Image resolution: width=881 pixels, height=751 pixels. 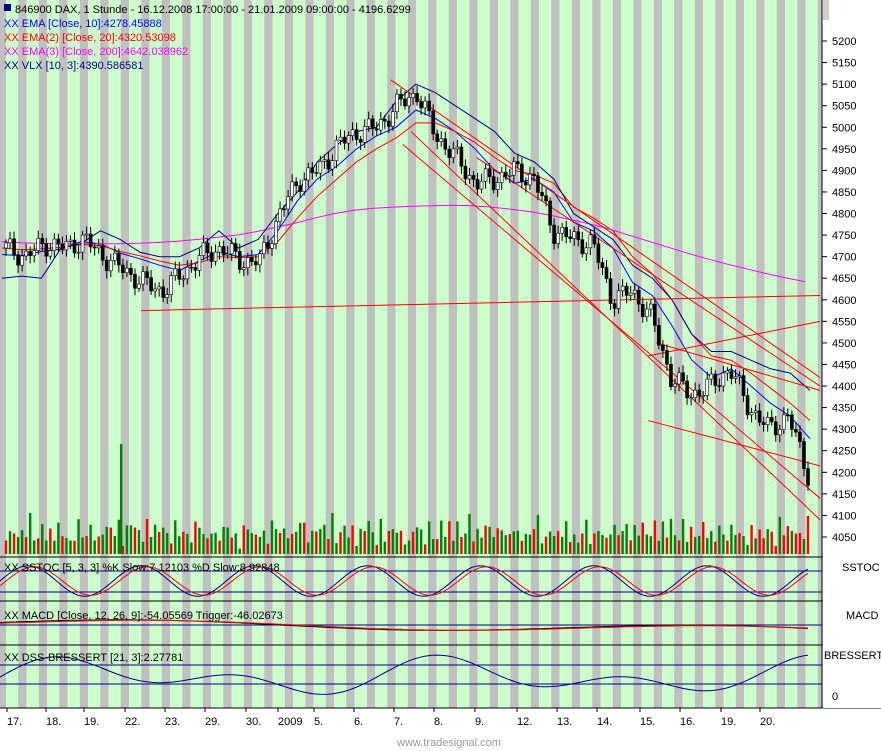 I want to click on y-tick-label: 4050, so click(x=844, y=538).